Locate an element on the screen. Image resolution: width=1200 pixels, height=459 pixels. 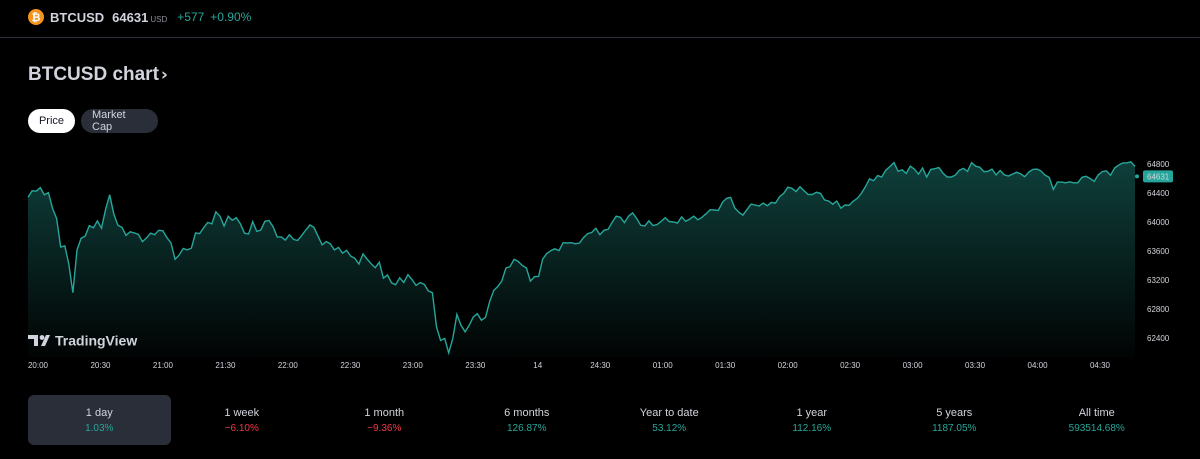
range-button-1-month: 1 month −9.36% is located at coordinates (384, 420).